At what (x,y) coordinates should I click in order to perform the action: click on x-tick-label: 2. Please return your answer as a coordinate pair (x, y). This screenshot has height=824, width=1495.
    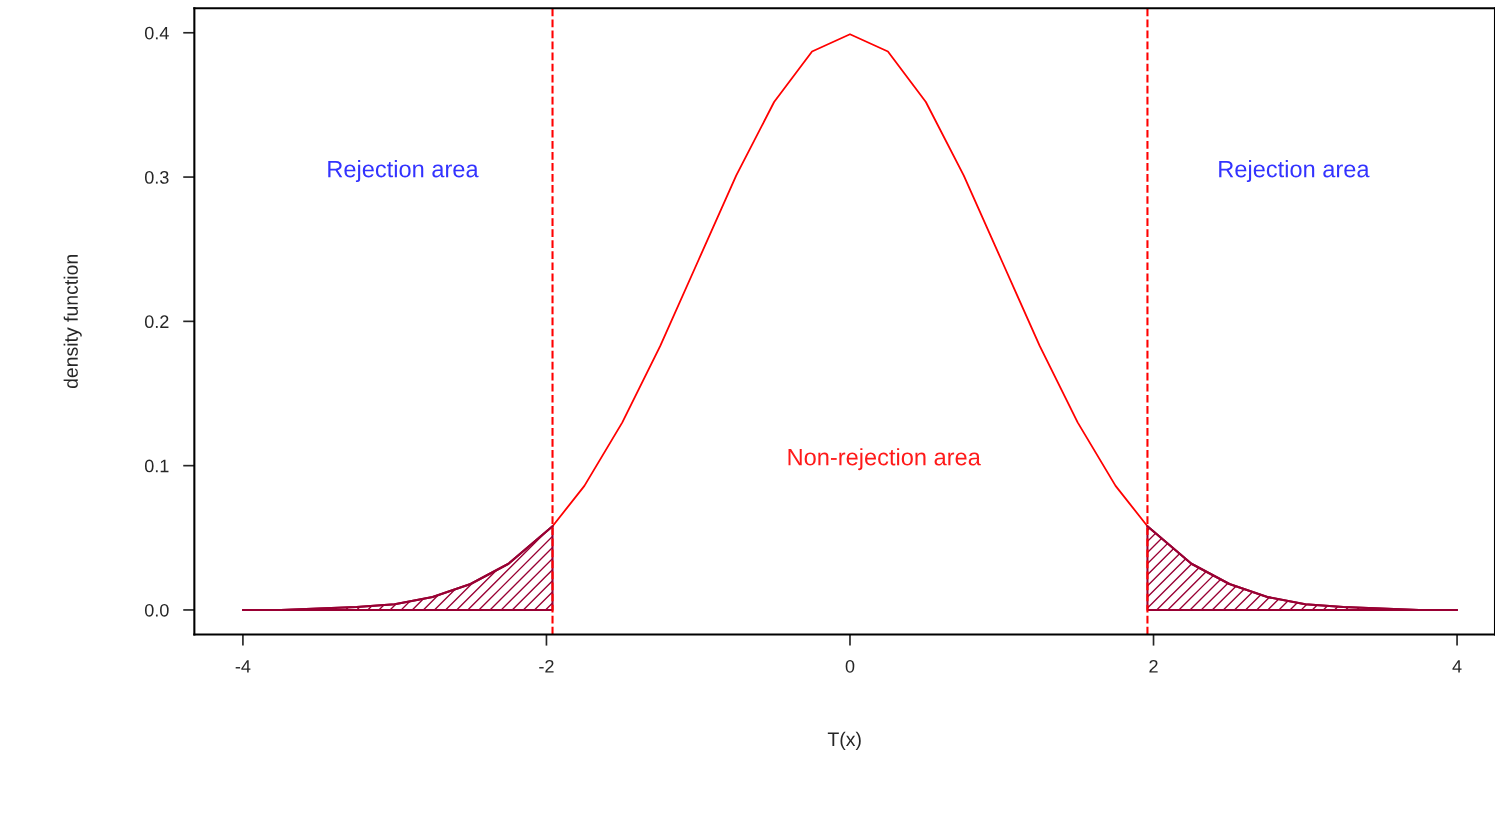
    Looking at the image, I should click on (1153, 666).